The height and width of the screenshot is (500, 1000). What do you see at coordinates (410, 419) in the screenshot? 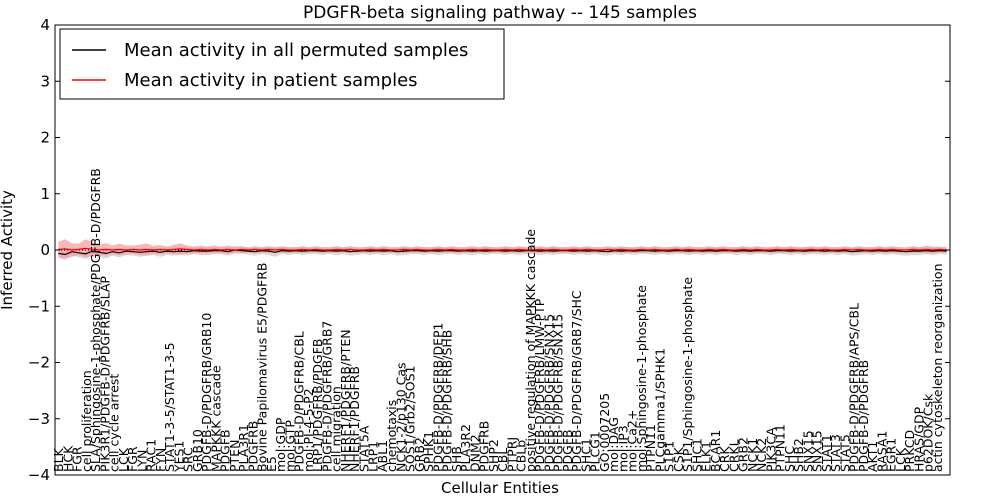
I see `entity-label: SOS1/Grb2/SOS1` at bounding box center [410, 419].